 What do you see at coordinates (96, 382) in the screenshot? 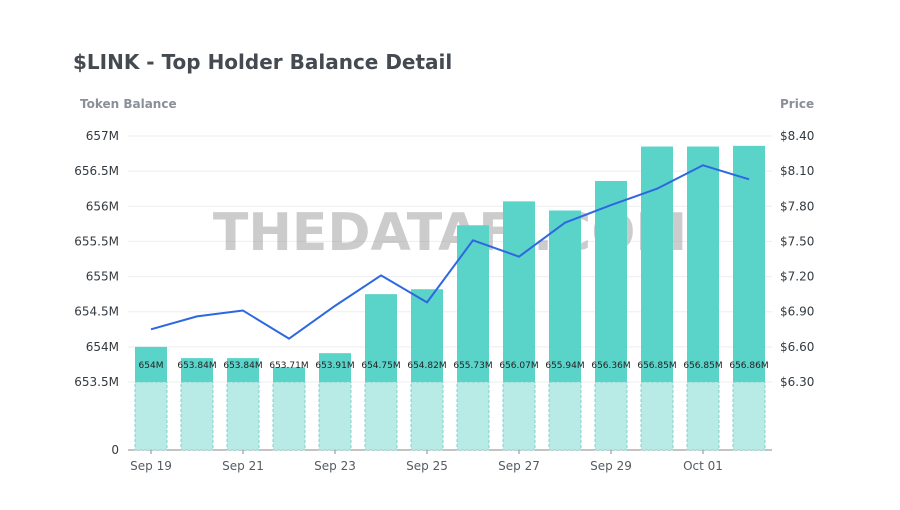
I see `left-y-tick-label: 653.5M` at bounding box center [96, 382].